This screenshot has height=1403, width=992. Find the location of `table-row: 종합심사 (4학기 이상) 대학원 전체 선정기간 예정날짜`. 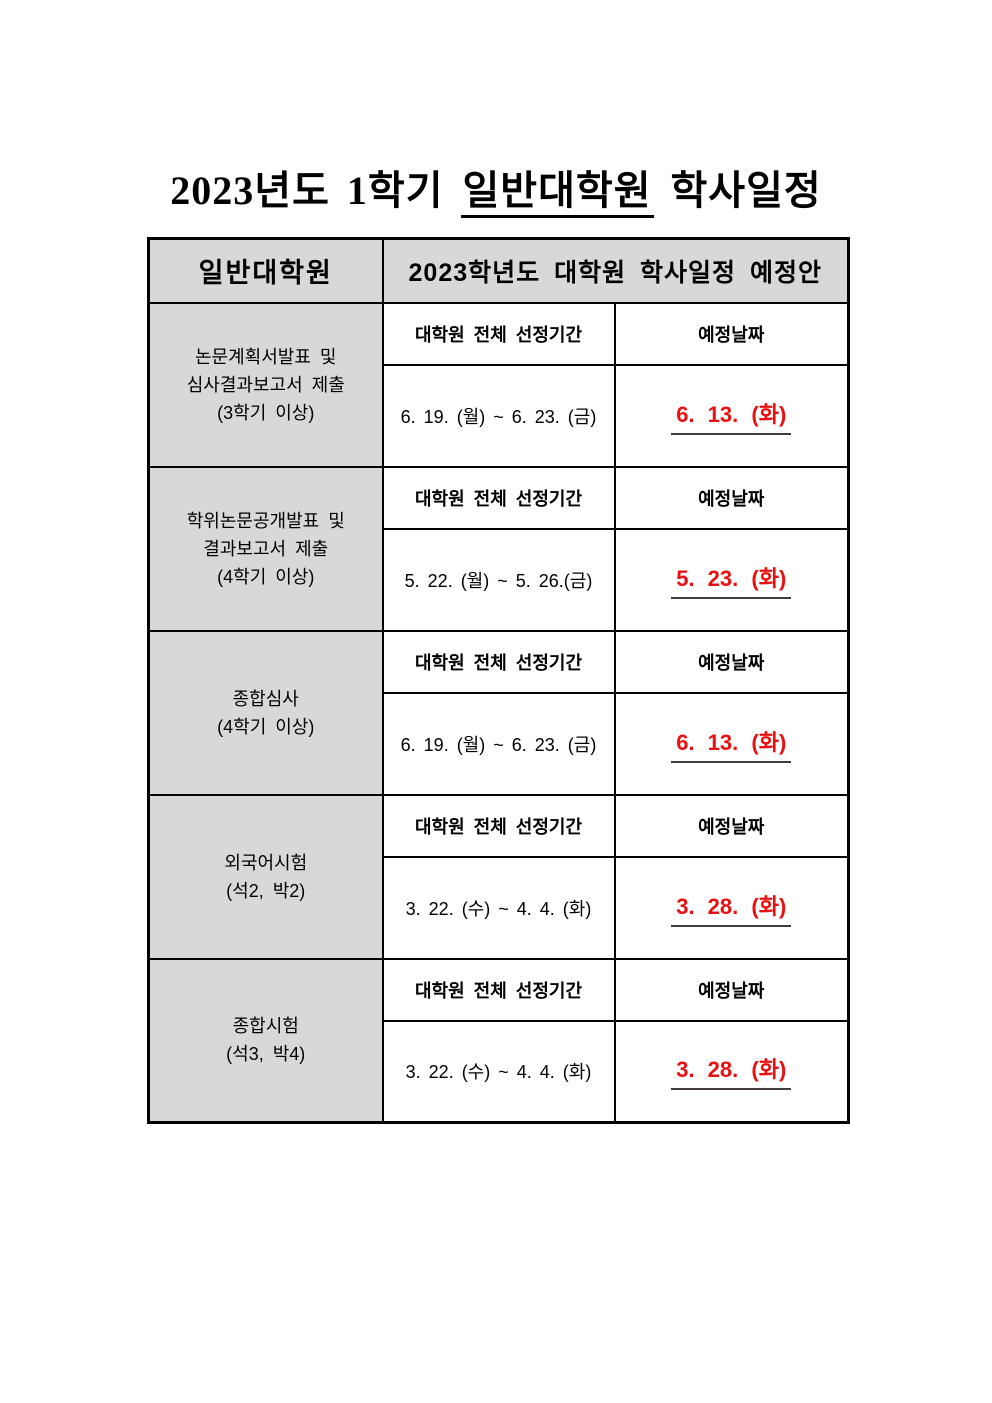

table-row: 종합심사 (4학기 이상) 대학원 전체 선정기간 예정날짜 is located at coordinates (498, 712).